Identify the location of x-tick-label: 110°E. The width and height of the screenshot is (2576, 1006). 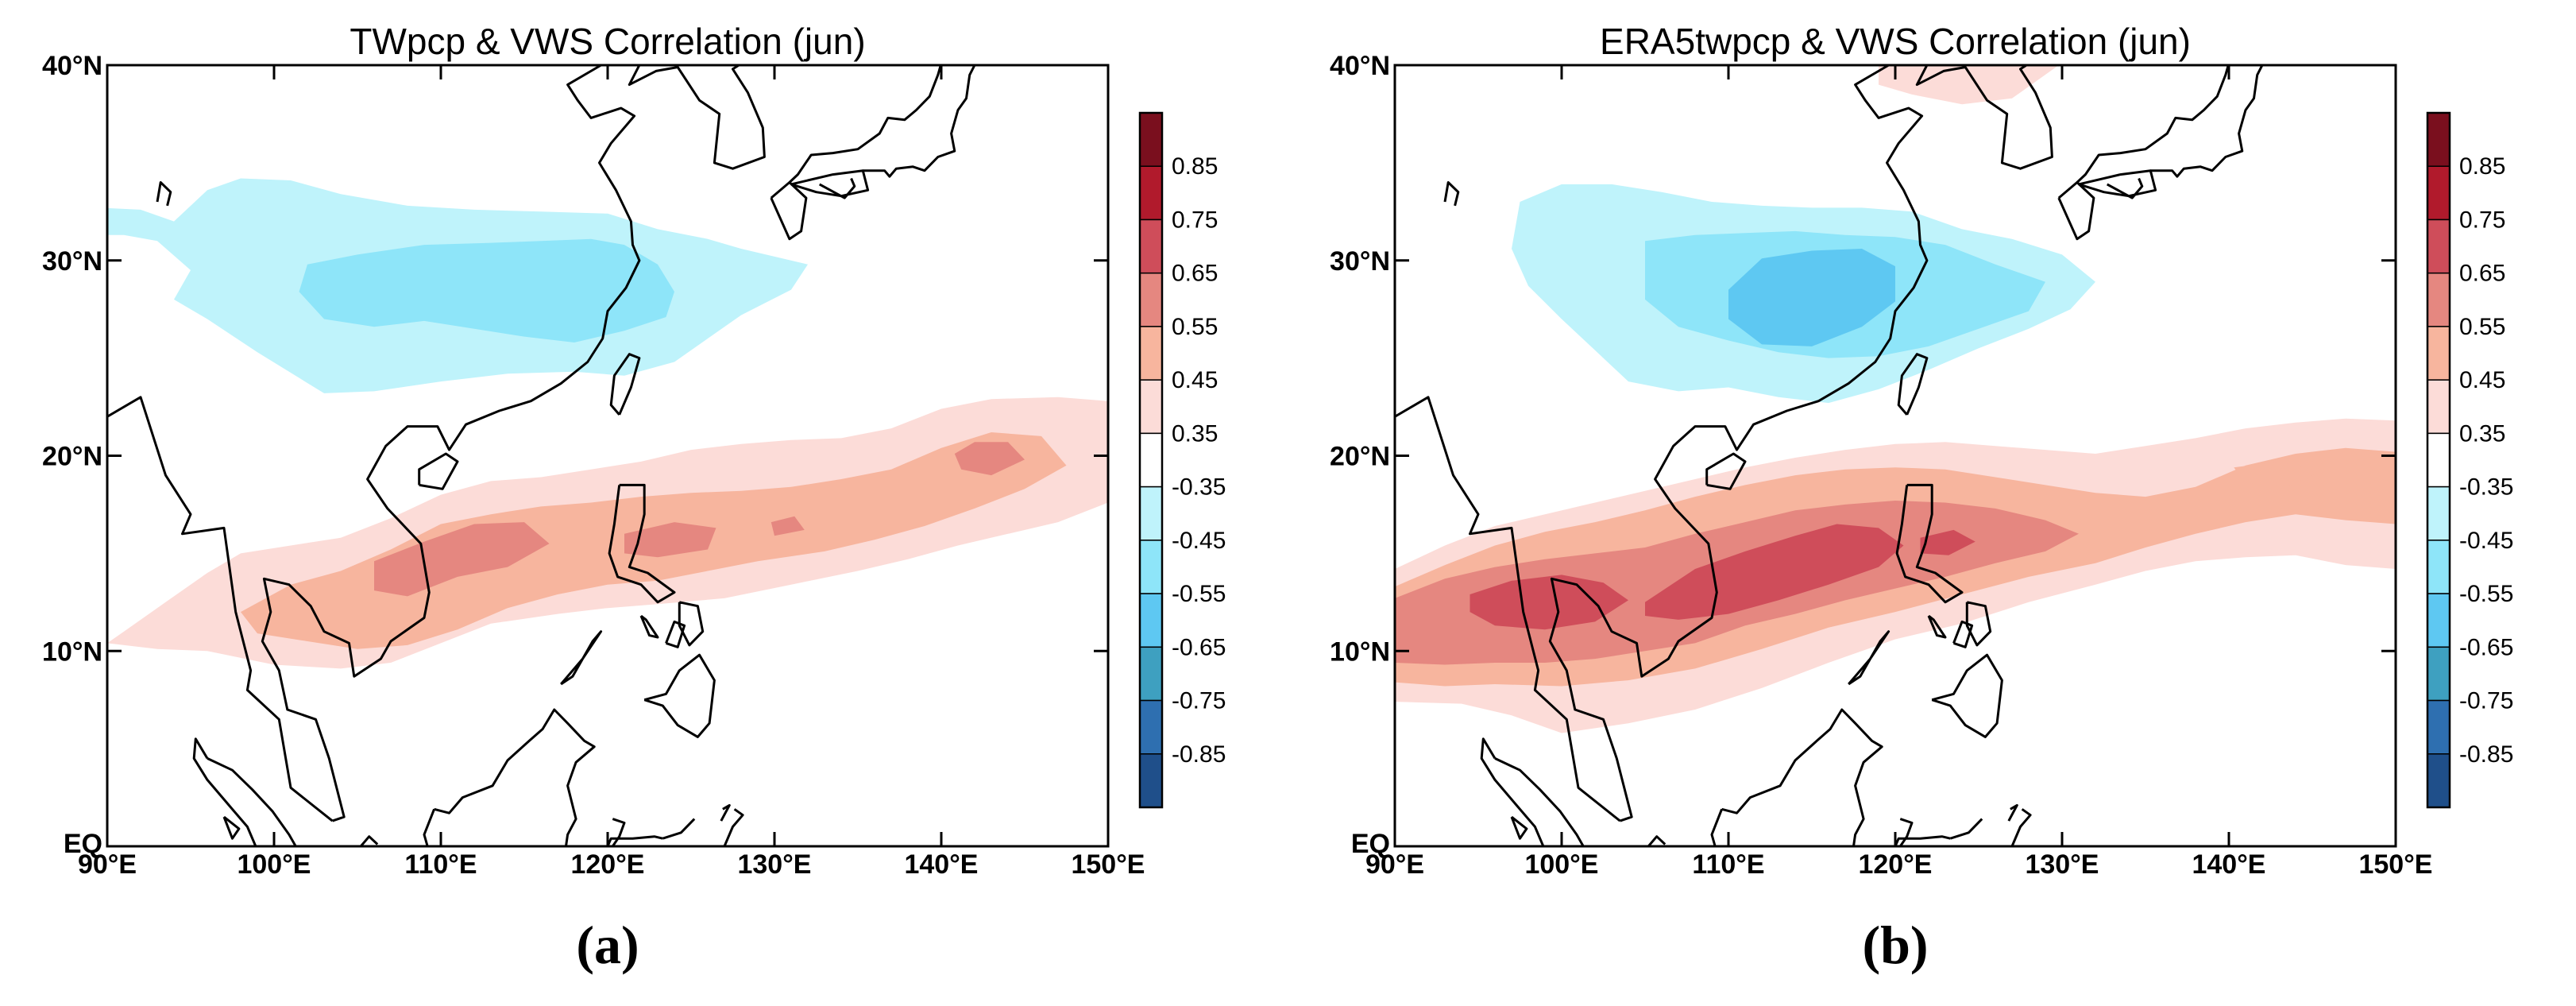
(440, 864).